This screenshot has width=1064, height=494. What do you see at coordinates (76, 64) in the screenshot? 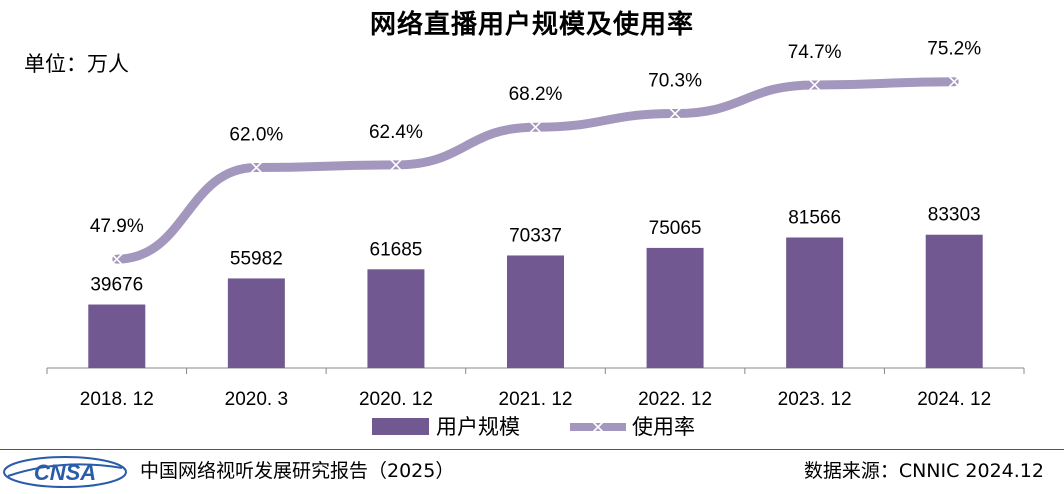
I see `unit-label: 单位：万人` at bounding box center [76, 64].